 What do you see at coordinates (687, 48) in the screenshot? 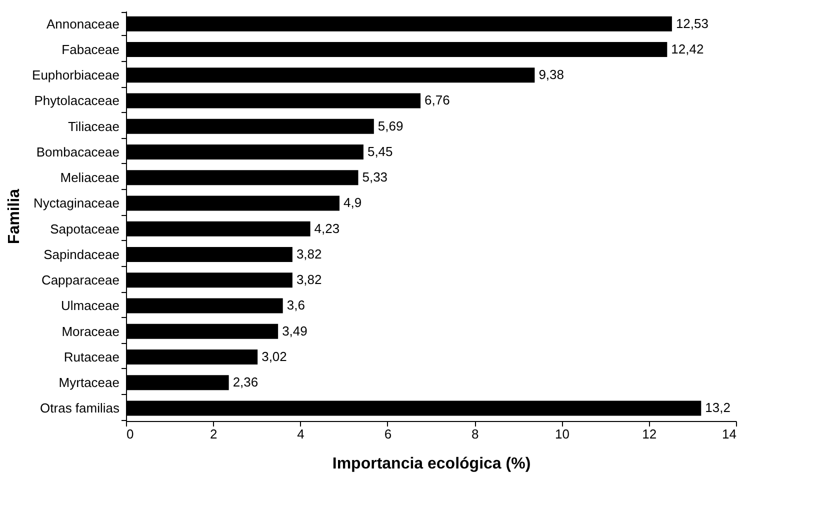
I see `data-label: 12,42` at bounding box center [687, 48].